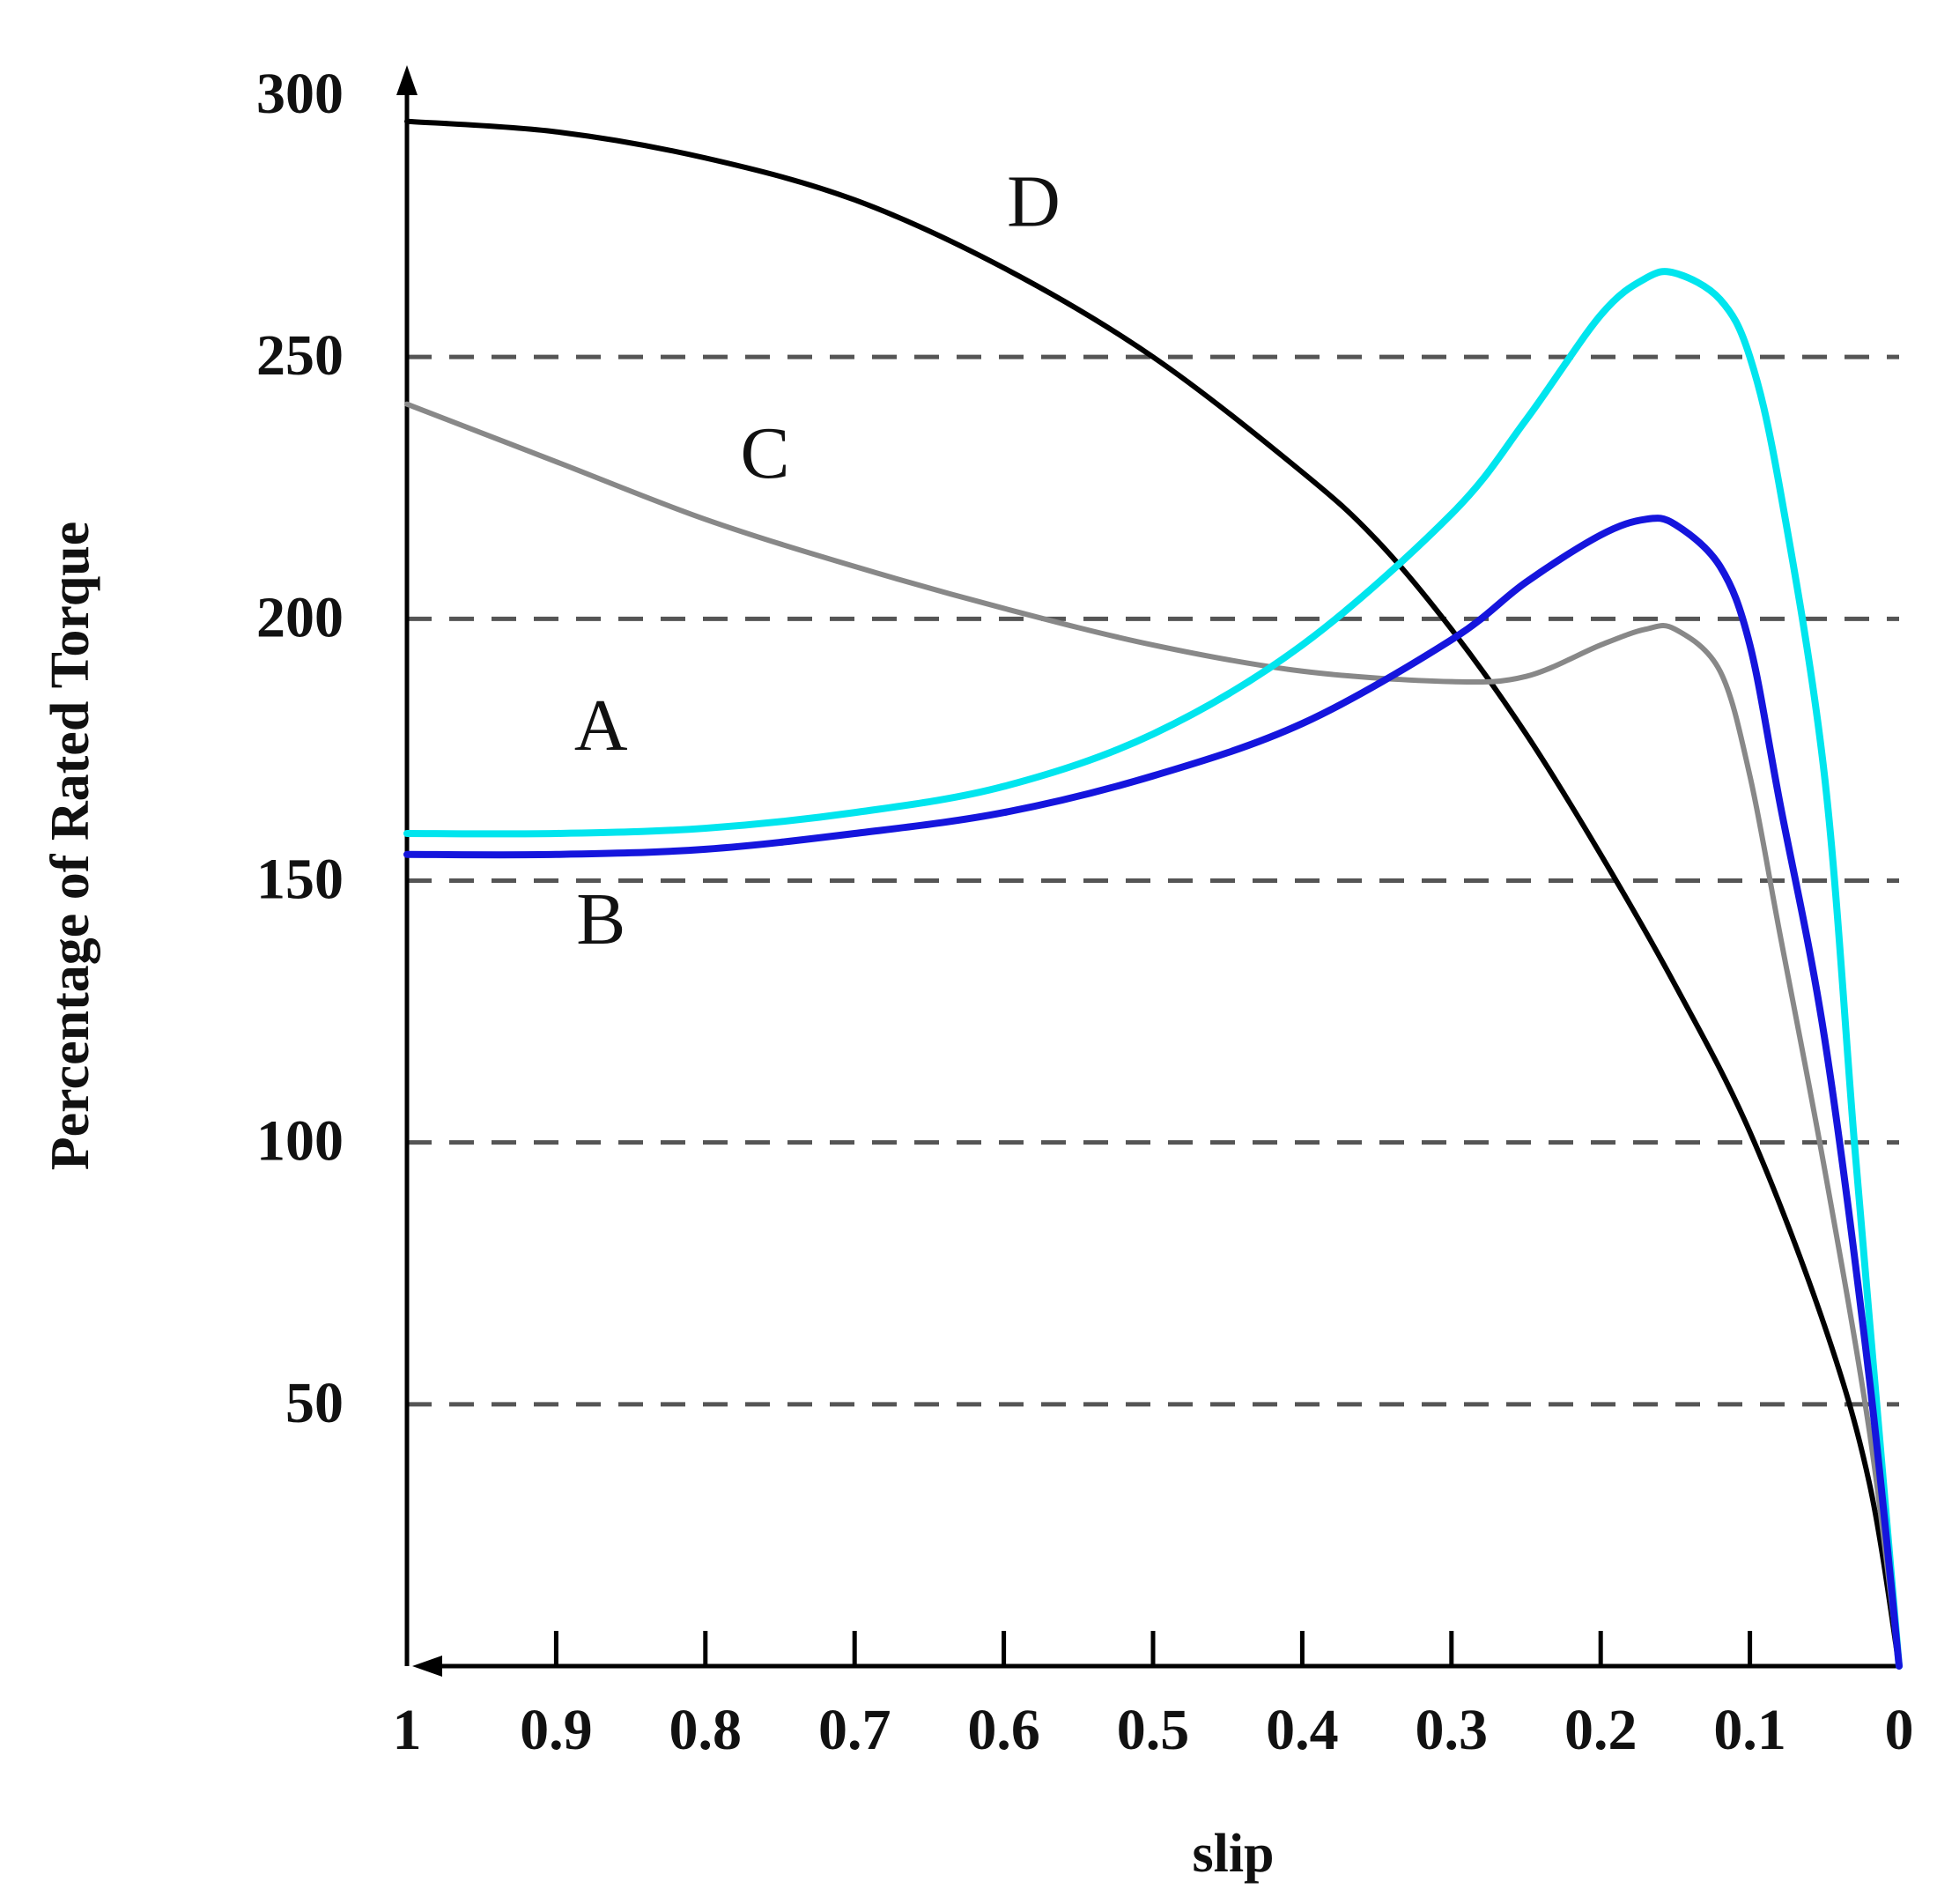 The width and height of the screenshot is (1937, 1904). What do you see at coordinates (706, 1730) in the screenshot?
I see `x-tick-label: 0.8` at bounding box center [706, 1730].